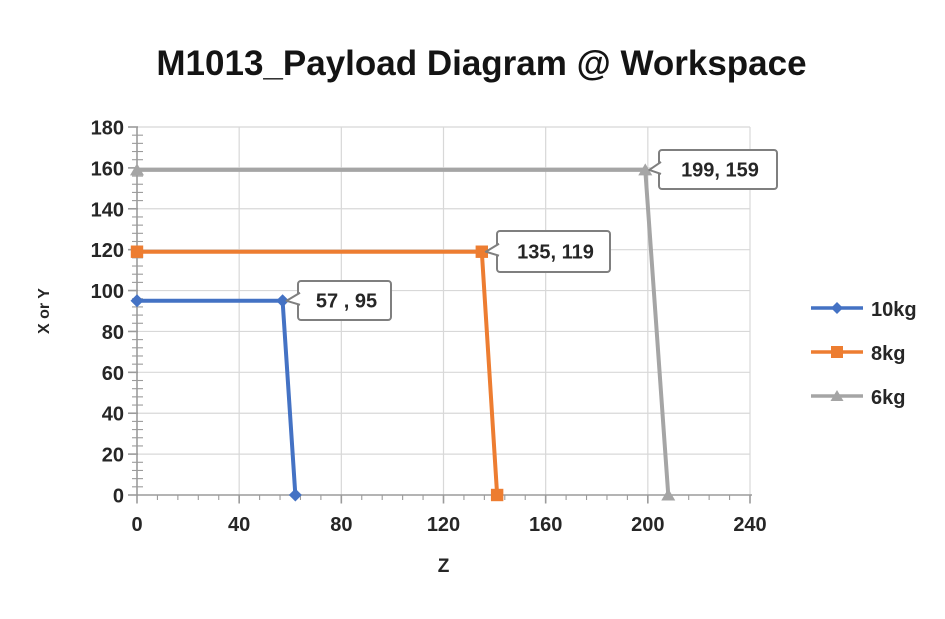  Describe the element at coordinates (555, 253) in the screenshot. I see `data-label-text: 135, 119` at that location.